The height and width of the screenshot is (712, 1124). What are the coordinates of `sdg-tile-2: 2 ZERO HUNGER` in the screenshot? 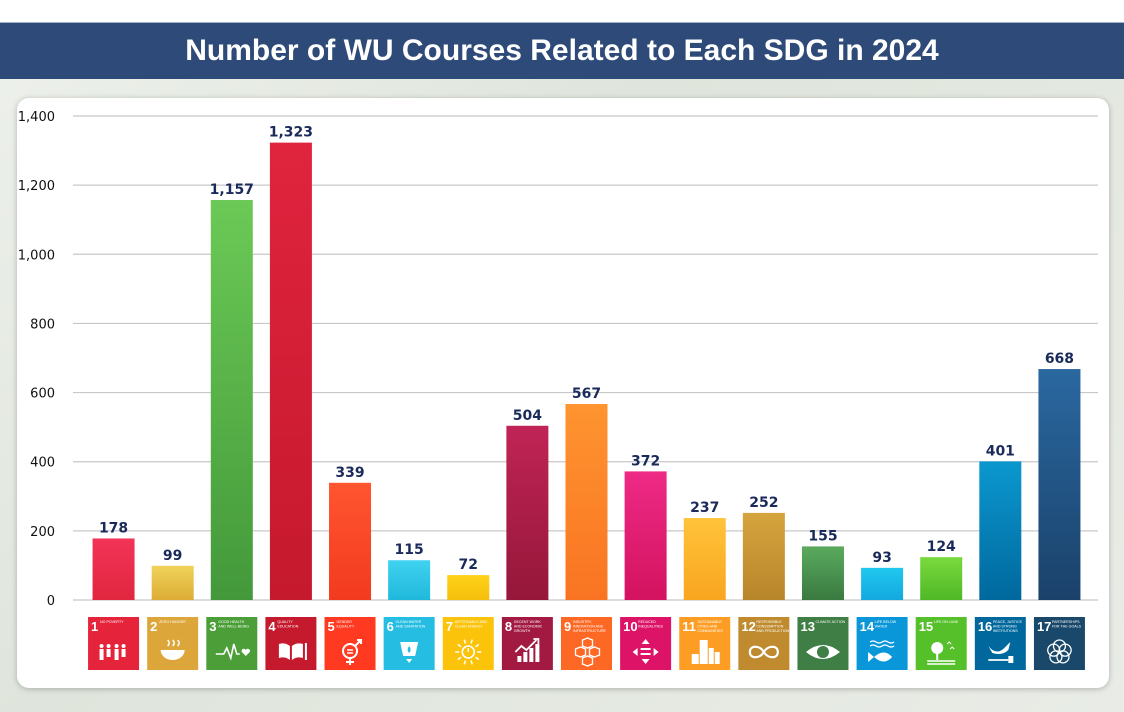 It's located at (173, 643).